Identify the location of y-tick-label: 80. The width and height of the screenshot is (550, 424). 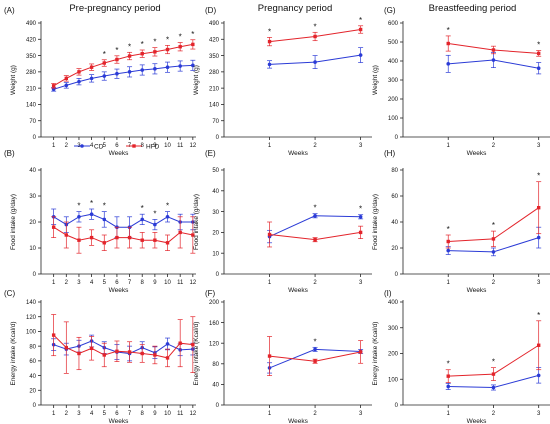
(215, 365).